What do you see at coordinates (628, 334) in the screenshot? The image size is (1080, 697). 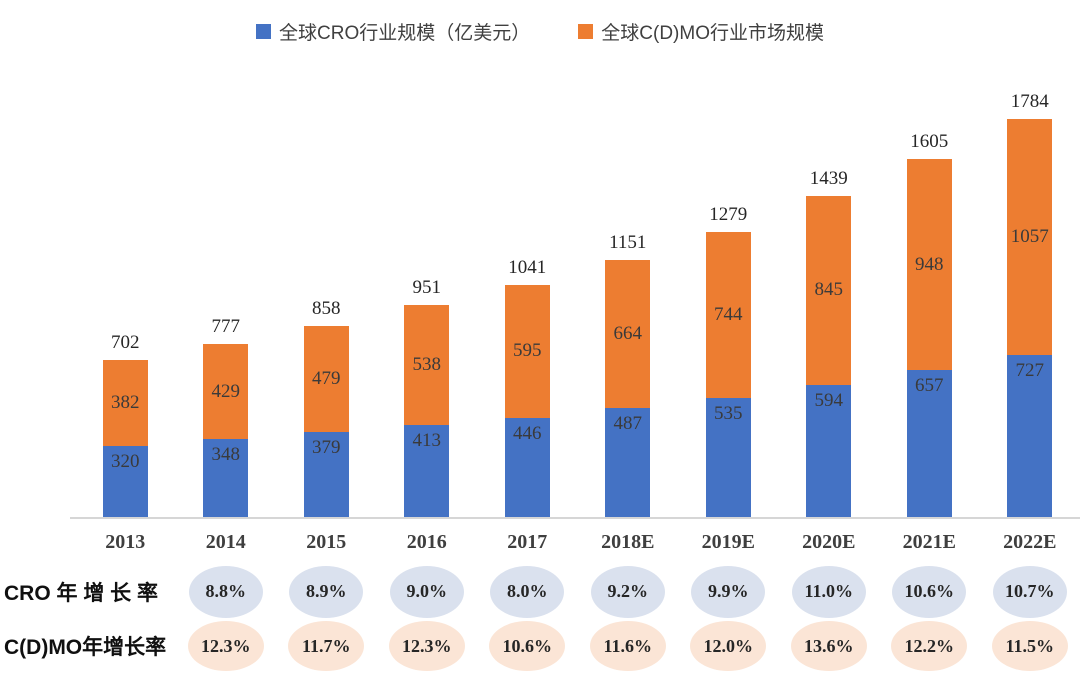 I see `cdmo-bar-value: 664` at bounding box center [628, 334].